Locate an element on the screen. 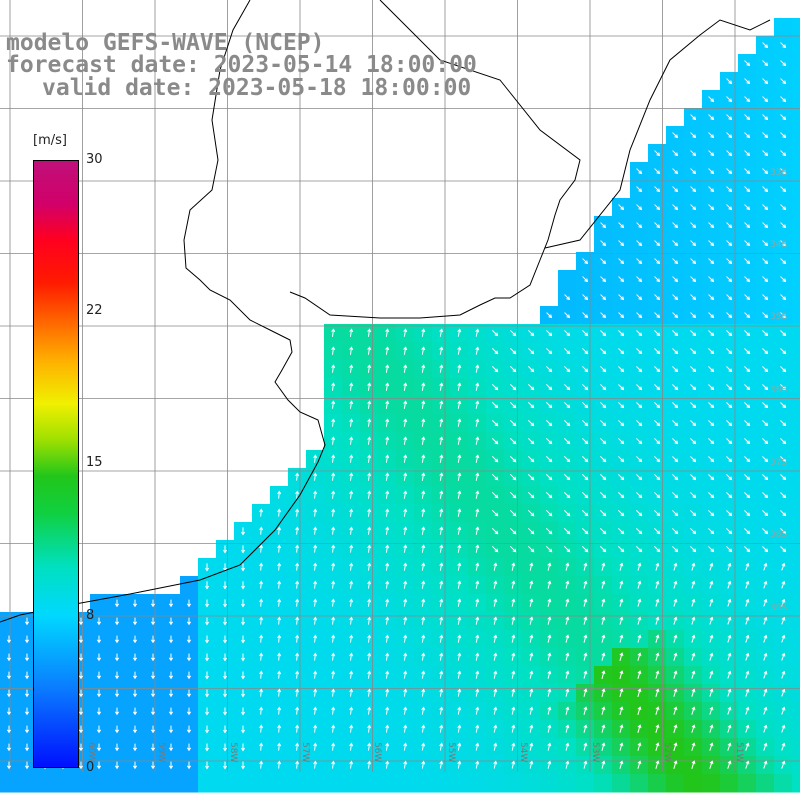  lat-label: 39S is located at coordinates (779, 608).